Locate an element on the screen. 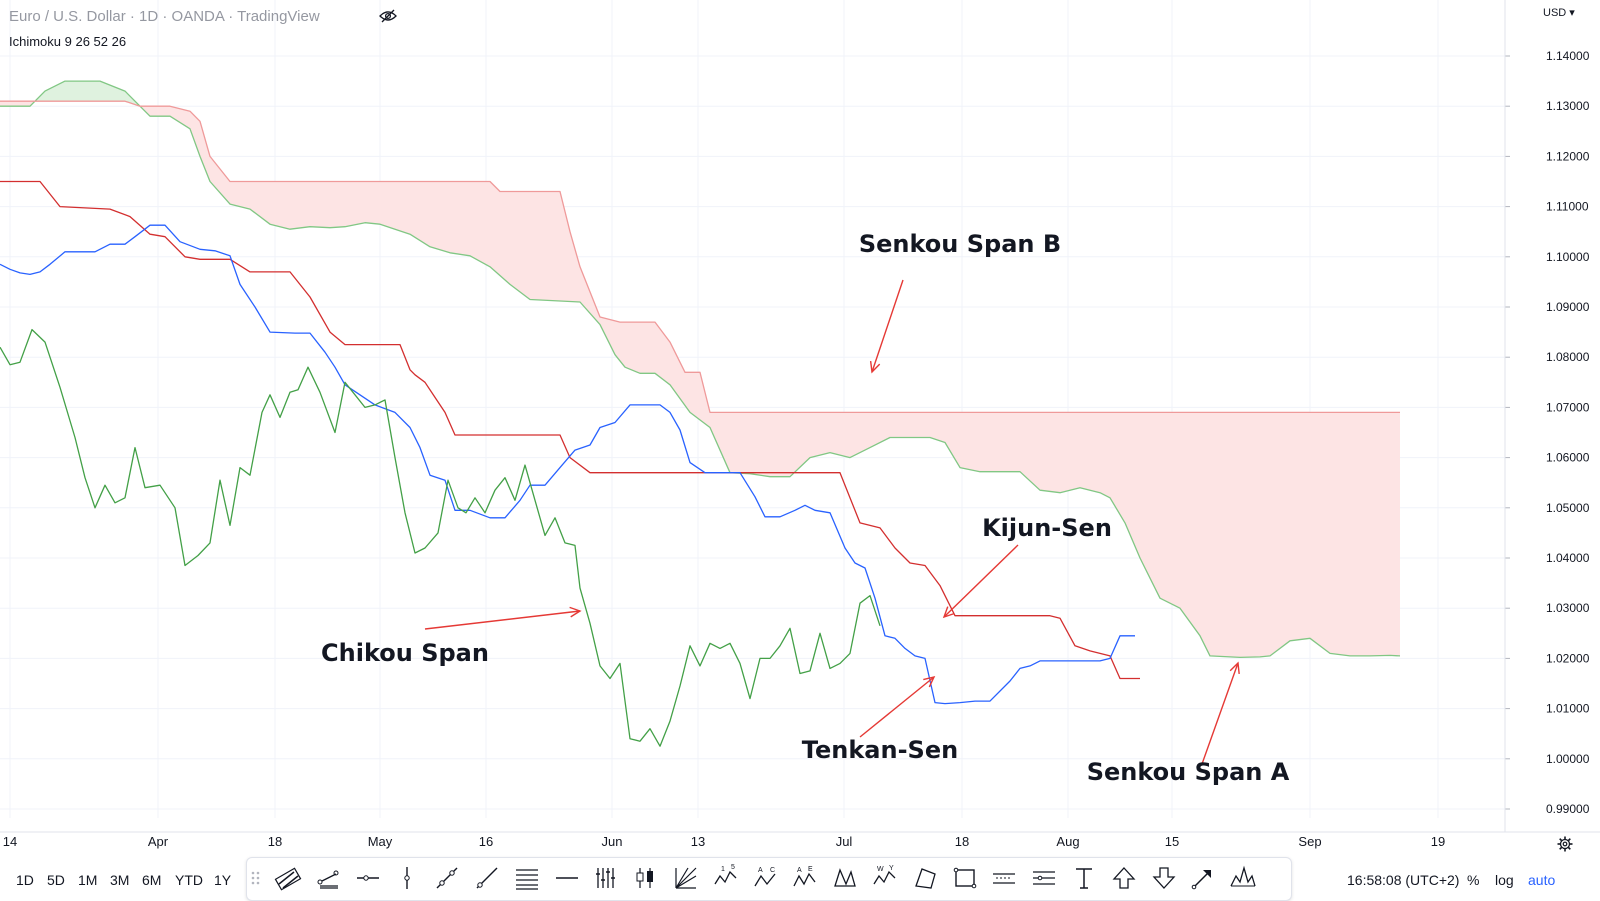 The height and width of the screenshot is (901, 1600). drag-handle-icon is located at coordinates (262, 878).